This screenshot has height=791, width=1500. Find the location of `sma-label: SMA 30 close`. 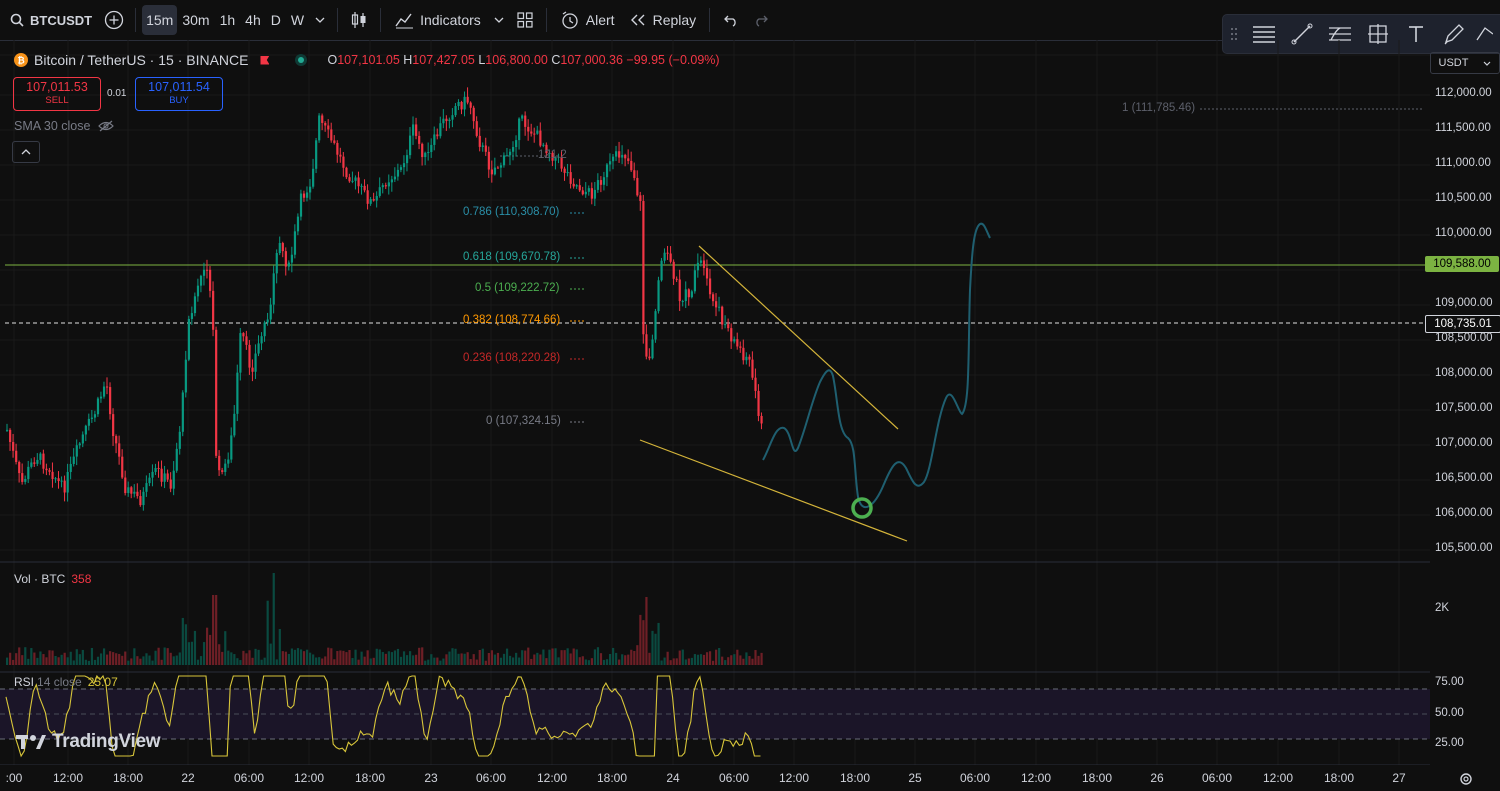

sma-label: SMA 30 close is located at coordinates (52, 126).